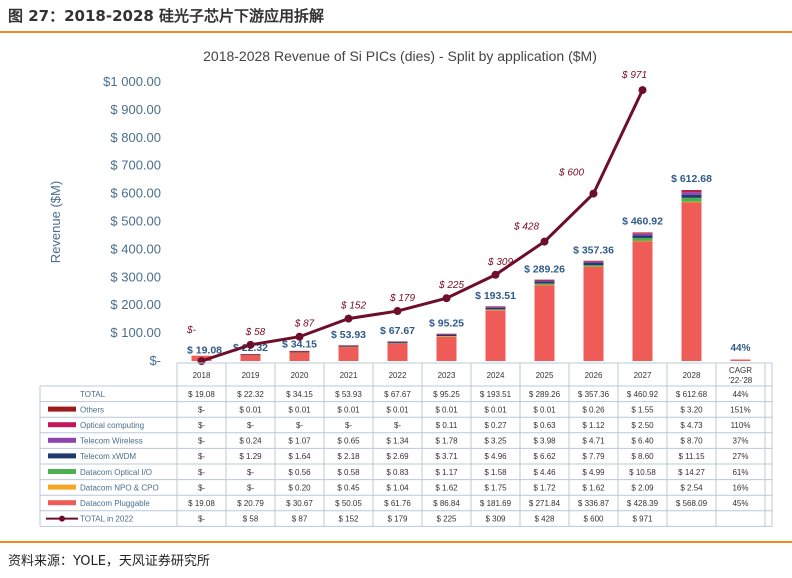 The image size is (792, 578). Describe the element at coordinates (299, 503) in the screenshot. I see `table-cell: $ 30.67` at that location.